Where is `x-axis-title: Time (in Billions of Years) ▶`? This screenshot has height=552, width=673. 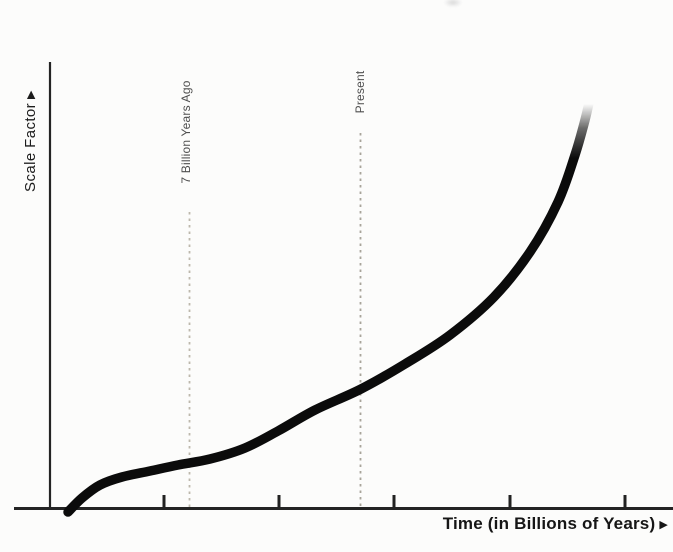 x-axis-title: Time (in Billions of Years) ▶ is located at coordinates (555, 524).